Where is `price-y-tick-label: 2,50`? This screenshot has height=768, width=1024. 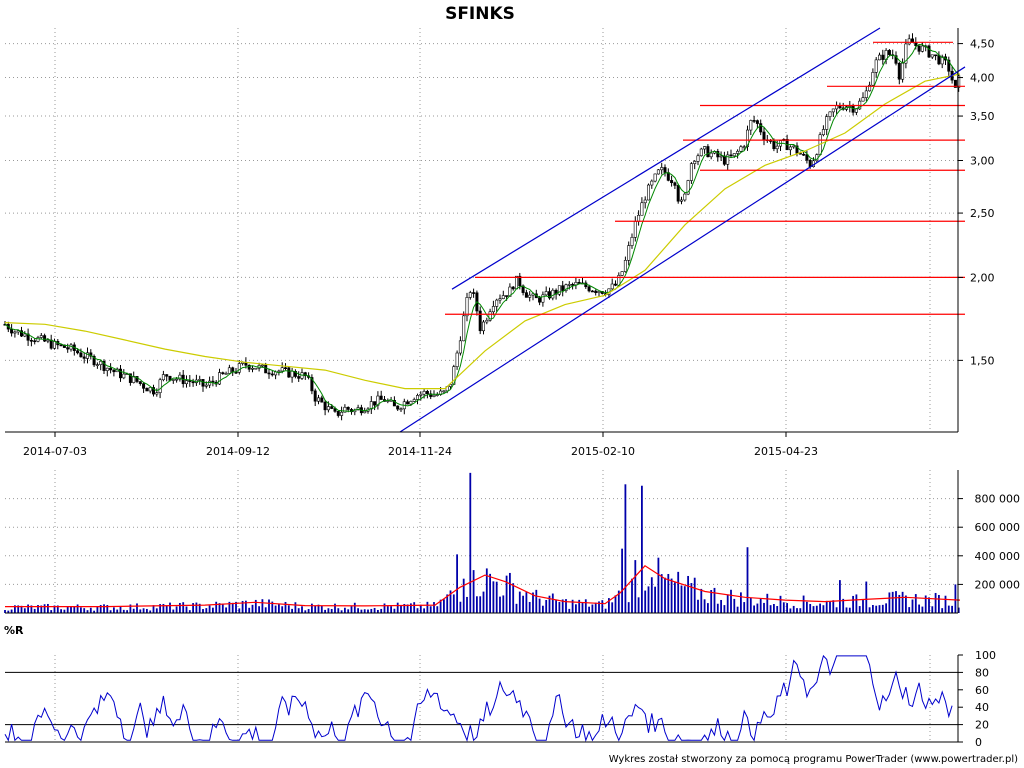
price-y-tick-label: 2,50 is located at coordinates (982, 213).